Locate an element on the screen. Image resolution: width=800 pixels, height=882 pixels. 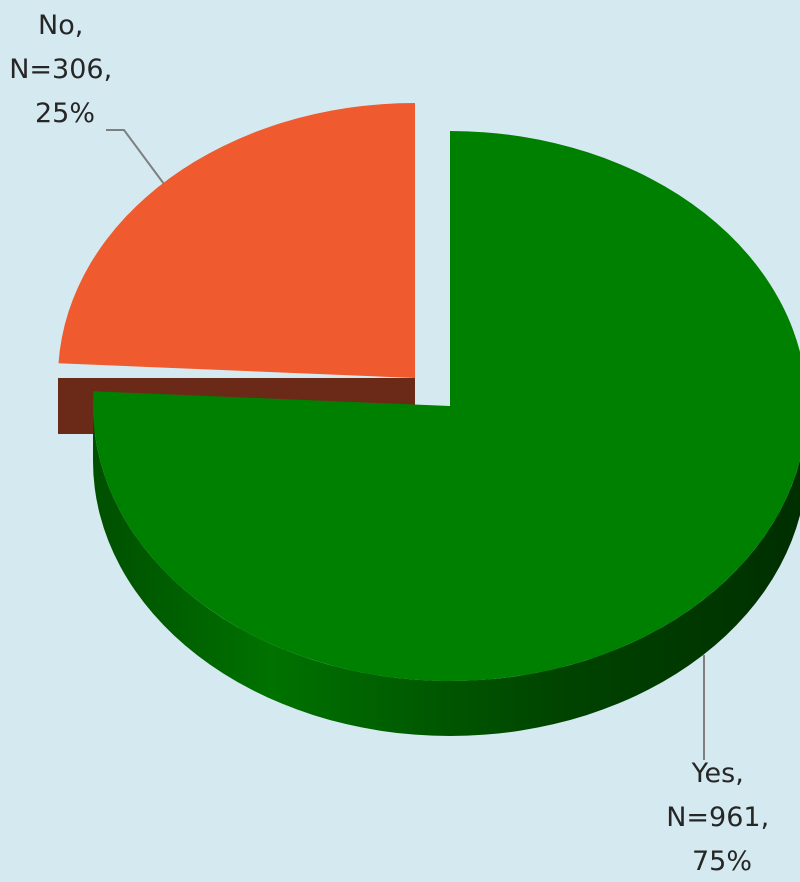
slice-no-top is located at coordinates (236, 240).